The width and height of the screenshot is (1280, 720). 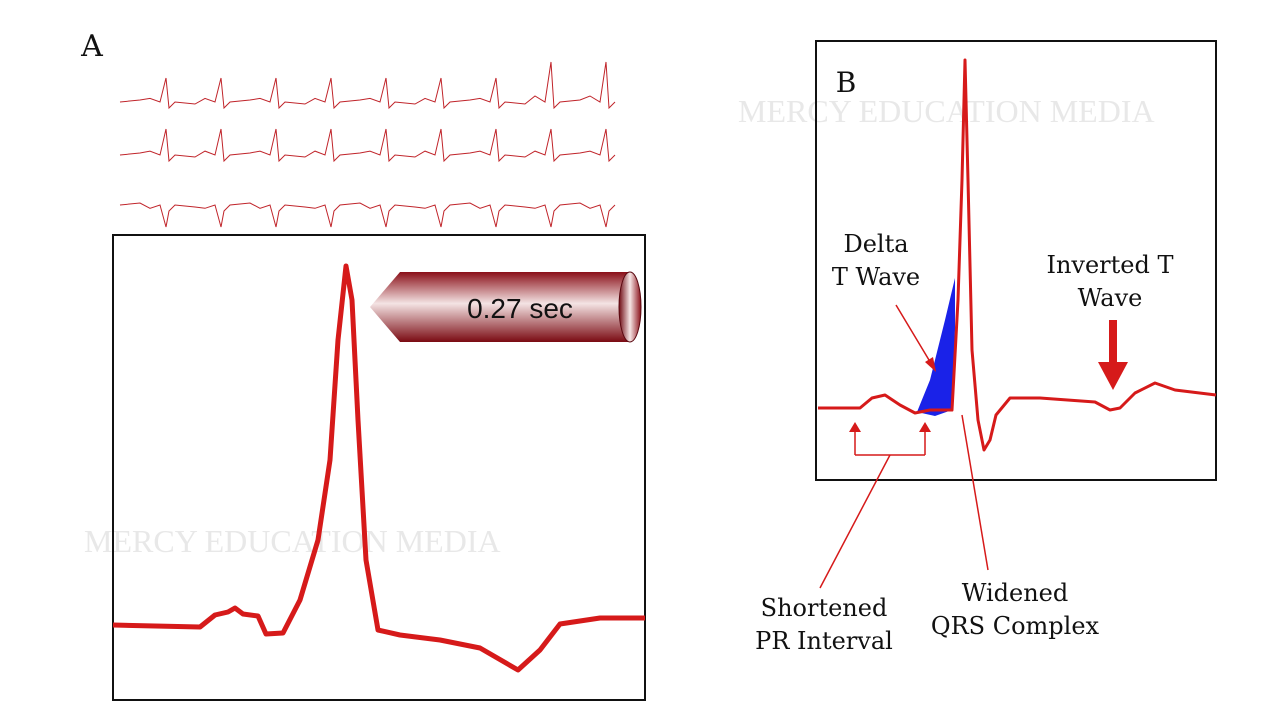 I want to click on ecg-strips, so click(x=367, y=144).